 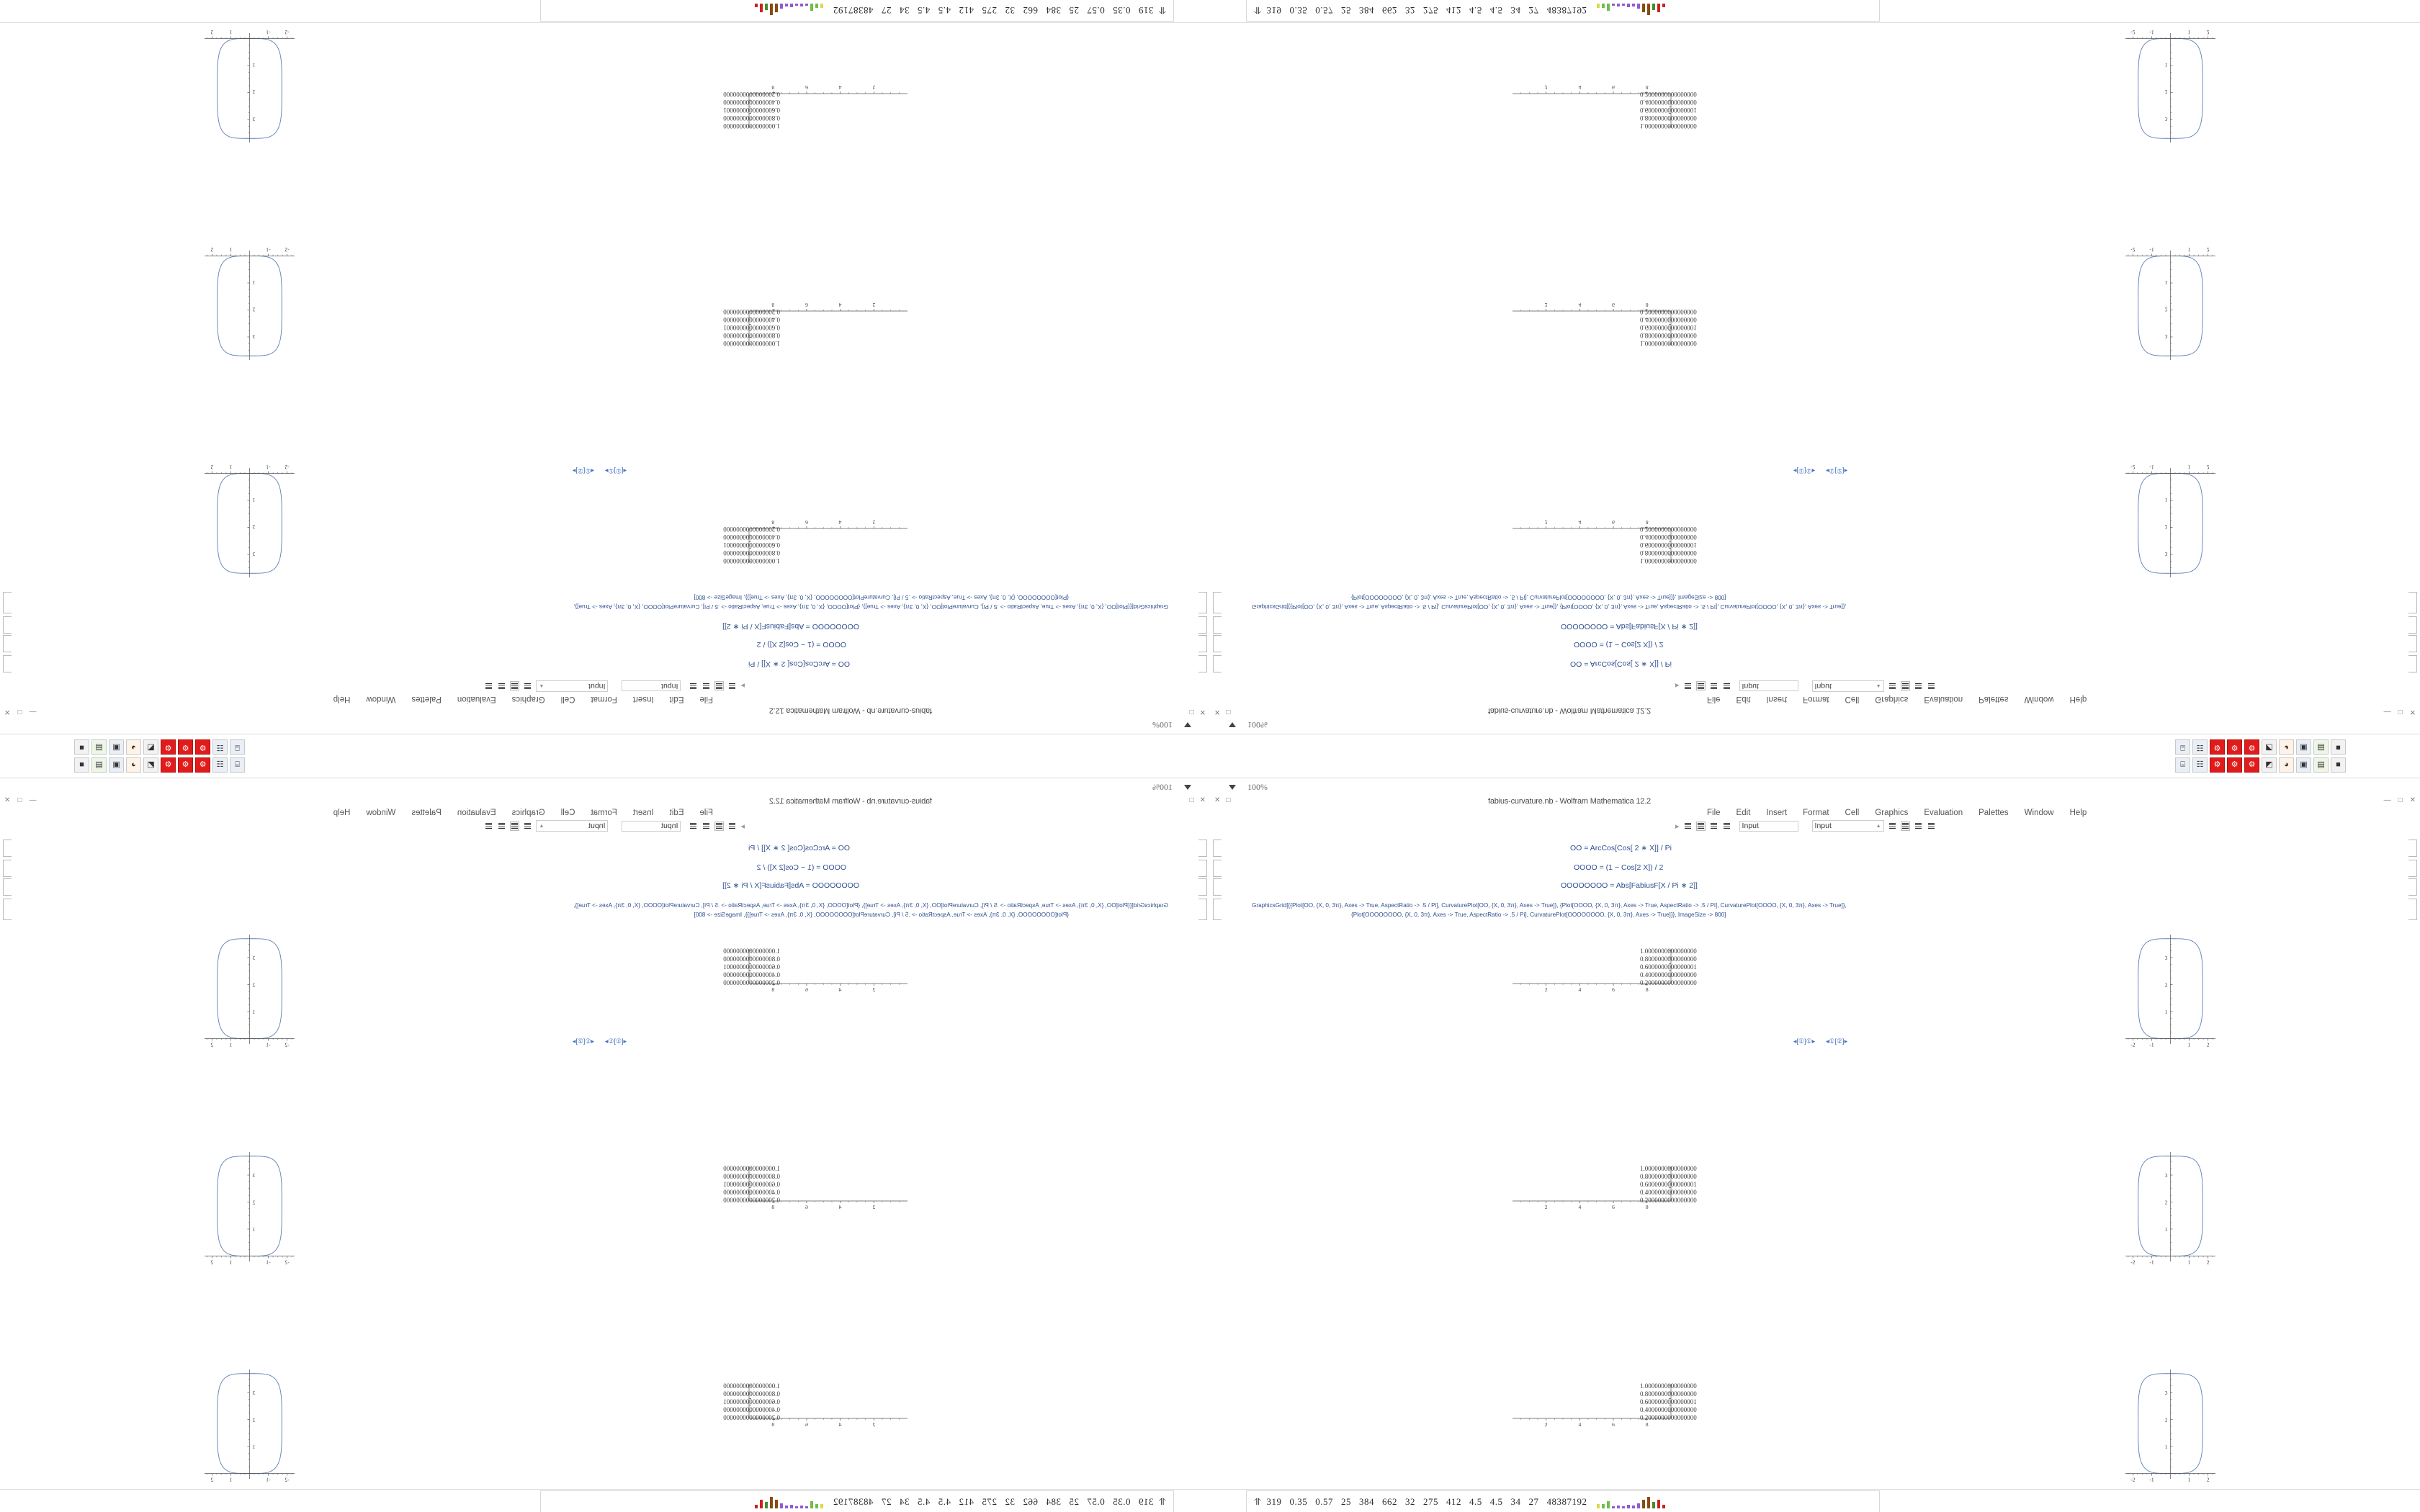 What do you see at coordinates (732, 686) in the screenshot?
I see `align-left-button` at bounding box center [732, 686].